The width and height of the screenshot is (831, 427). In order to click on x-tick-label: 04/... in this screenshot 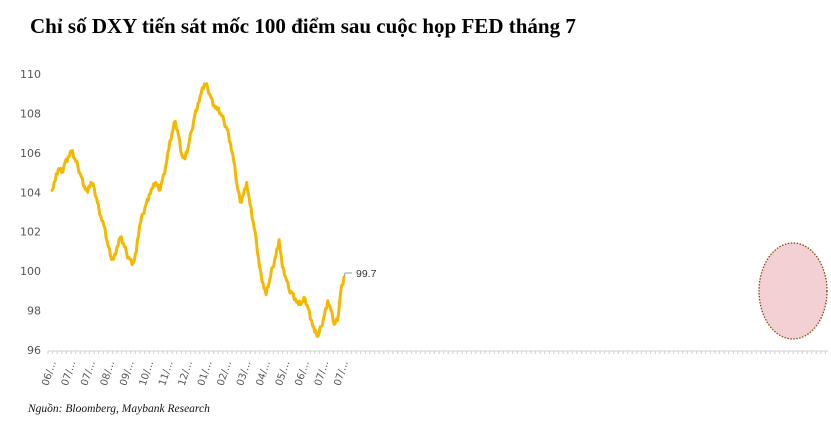, I will do `click(264, 374)`.